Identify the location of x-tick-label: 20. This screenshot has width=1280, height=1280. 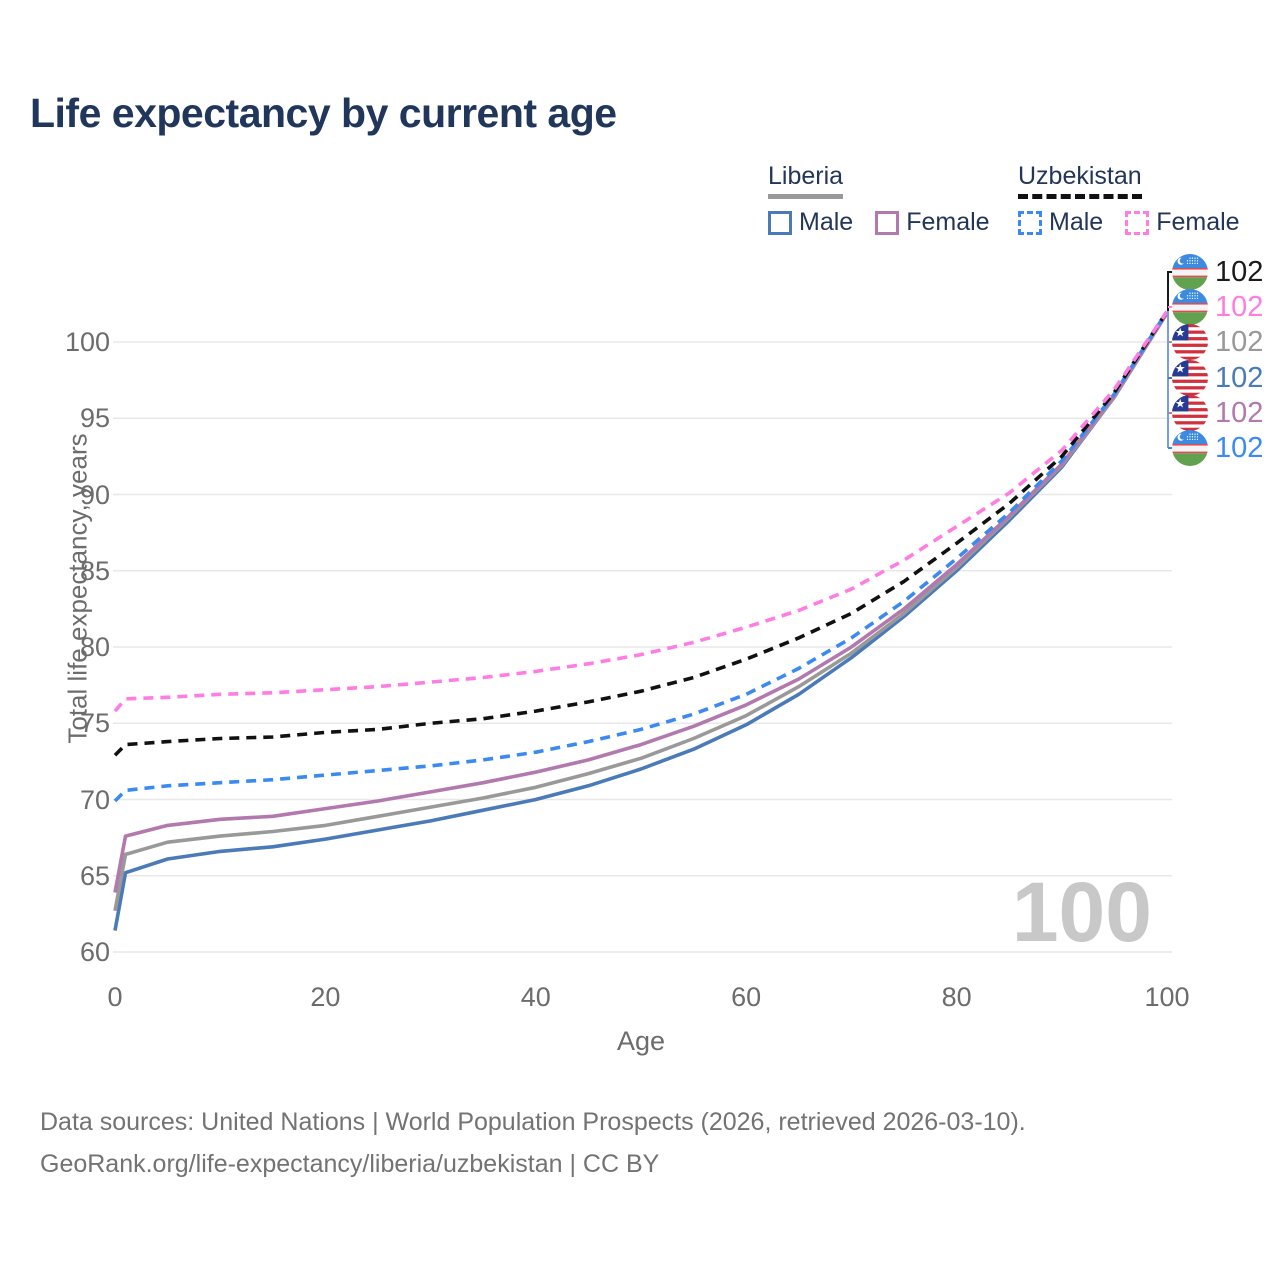
(325, 997).